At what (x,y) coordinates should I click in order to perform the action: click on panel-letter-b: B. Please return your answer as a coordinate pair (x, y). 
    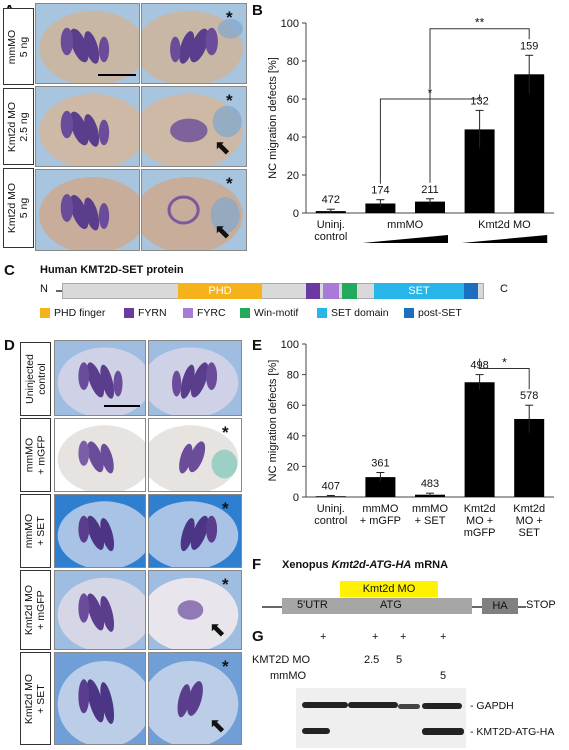
    Looking at the image, I should click on (257, 10).